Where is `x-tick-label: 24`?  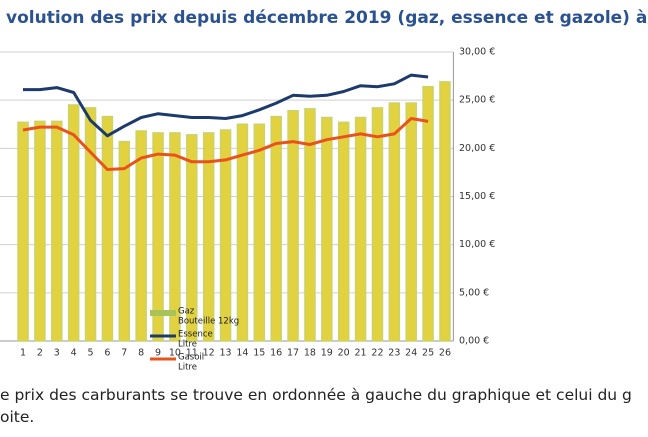
x-tick-label: 24 is located at coordinates (411, 353).